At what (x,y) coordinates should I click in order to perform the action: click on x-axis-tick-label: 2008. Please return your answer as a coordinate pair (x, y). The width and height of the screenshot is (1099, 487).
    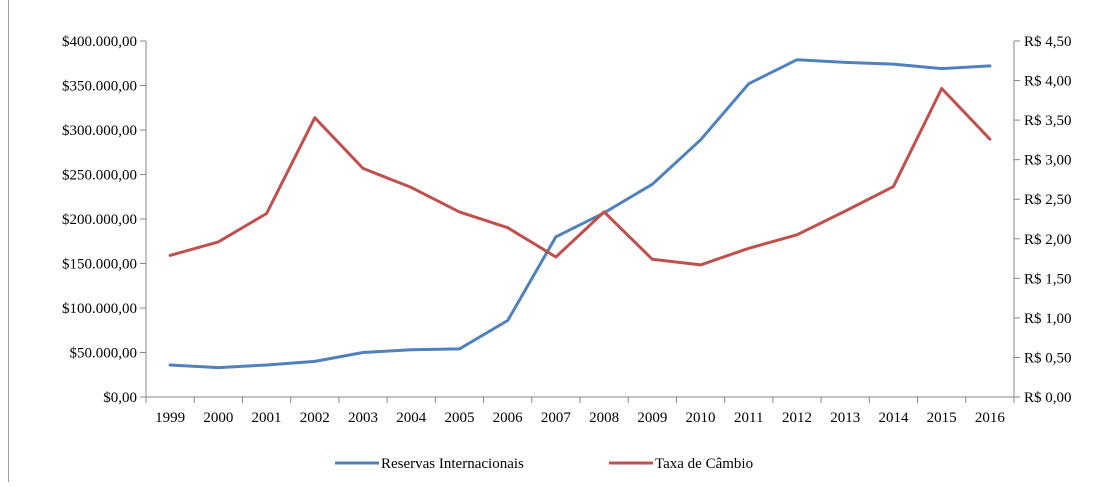
    Looking at the image, I should click on (604, 418).